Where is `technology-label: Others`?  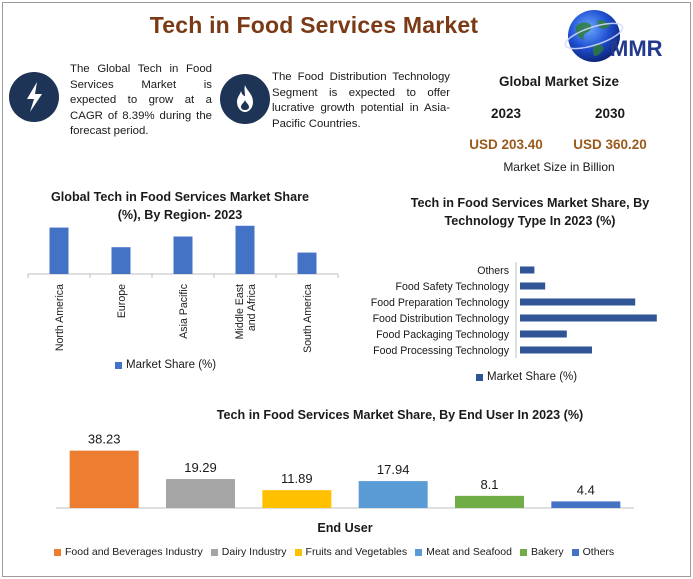 technology-label: Others is located at coordinates (493, 271).